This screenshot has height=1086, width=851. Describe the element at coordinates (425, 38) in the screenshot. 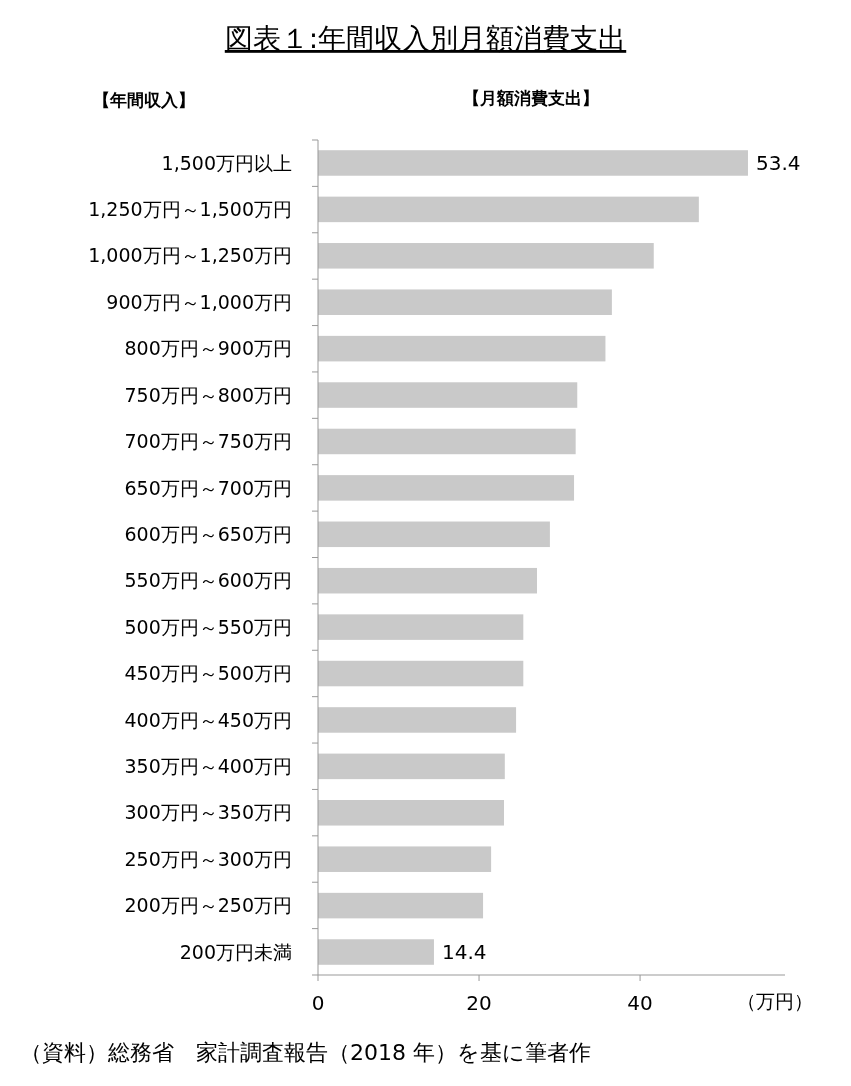

I see `chart-title: 図表１:年間収入別月額消費支出` at that location.